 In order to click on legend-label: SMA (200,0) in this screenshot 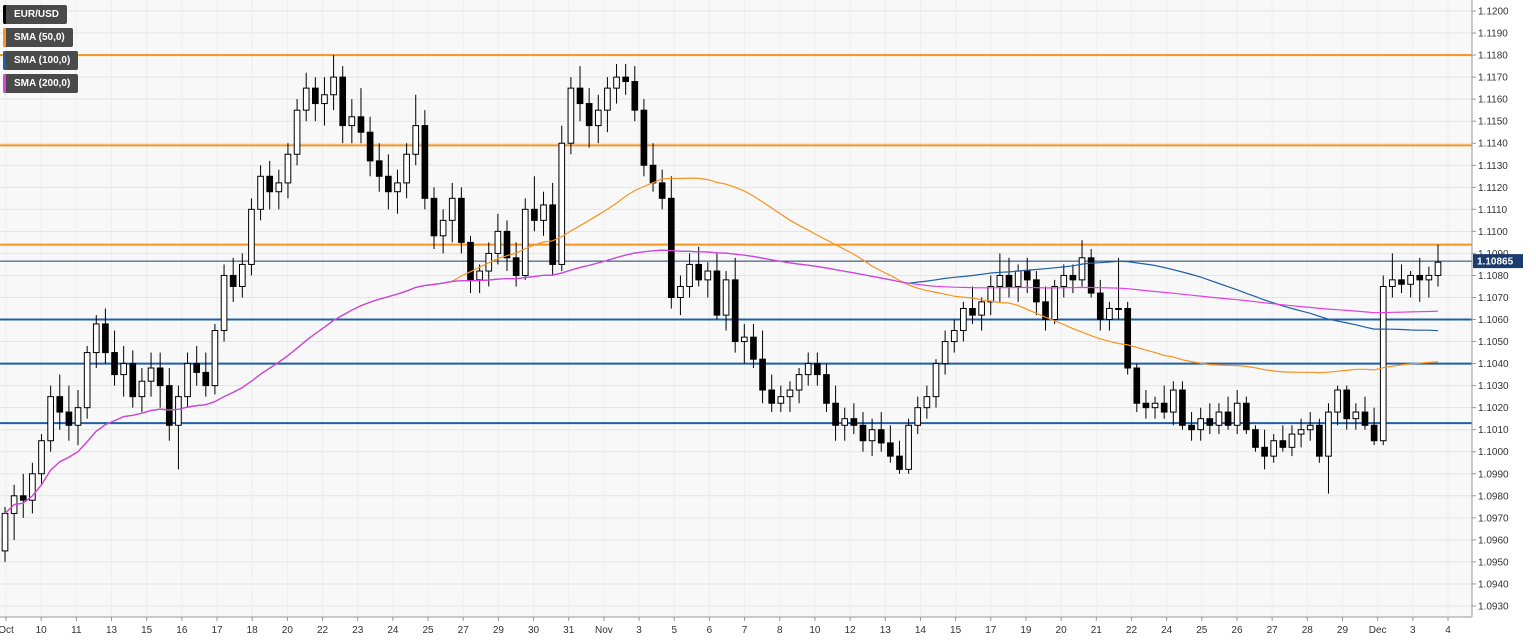, I will do `click(42, 83)`.